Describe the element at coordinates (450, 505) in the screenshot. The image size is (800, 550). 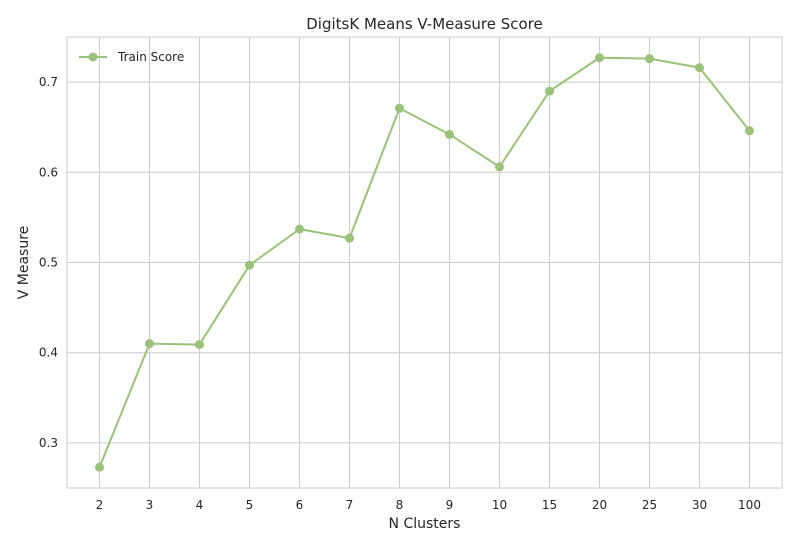
I see `x-tick-label: 9` at that location.